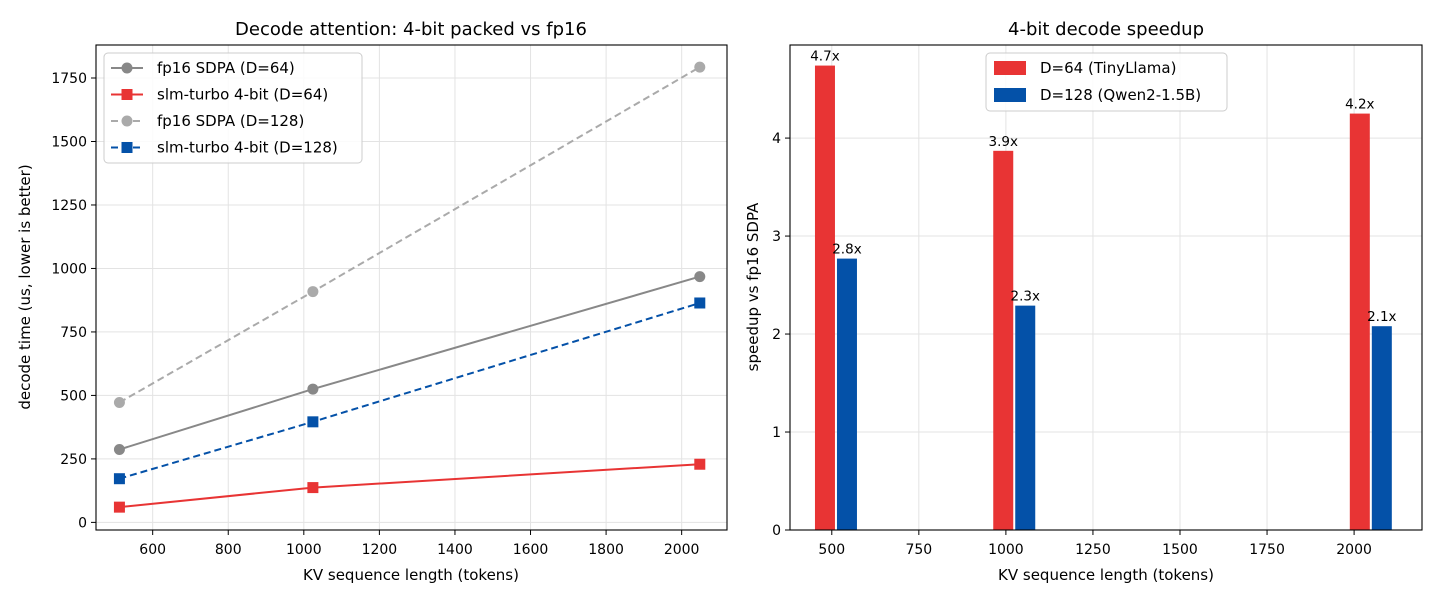 The width and height of the screenshot is (1440, 604). Describe the element at coordinates (824, 57) in the screenshot. I see `bar-value-label: 4.7x` at that location.